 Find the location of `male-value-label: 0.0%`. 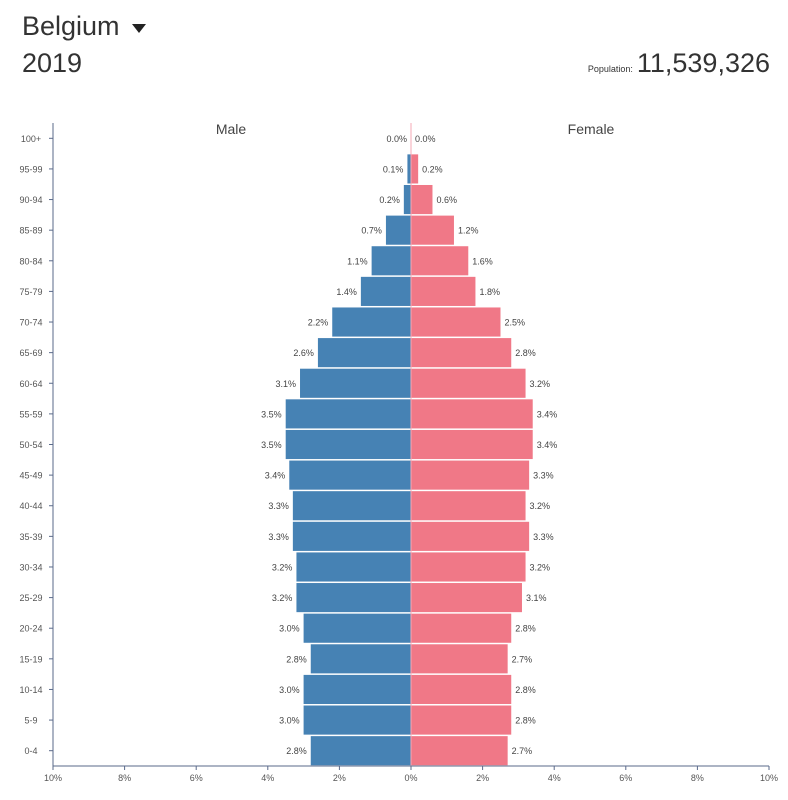

male-value-label: 0.0% is located at coordinates (396, 139).